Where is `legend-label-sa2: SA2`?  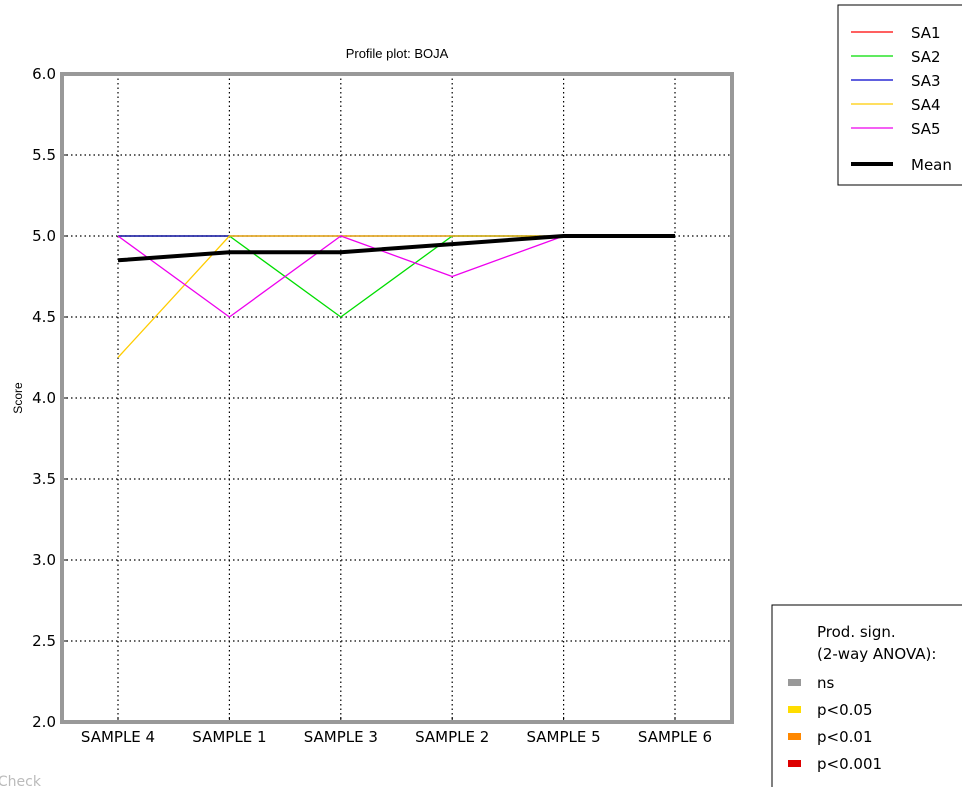
legend-label-sa2: SA2 is located at coordinates (926, 57).